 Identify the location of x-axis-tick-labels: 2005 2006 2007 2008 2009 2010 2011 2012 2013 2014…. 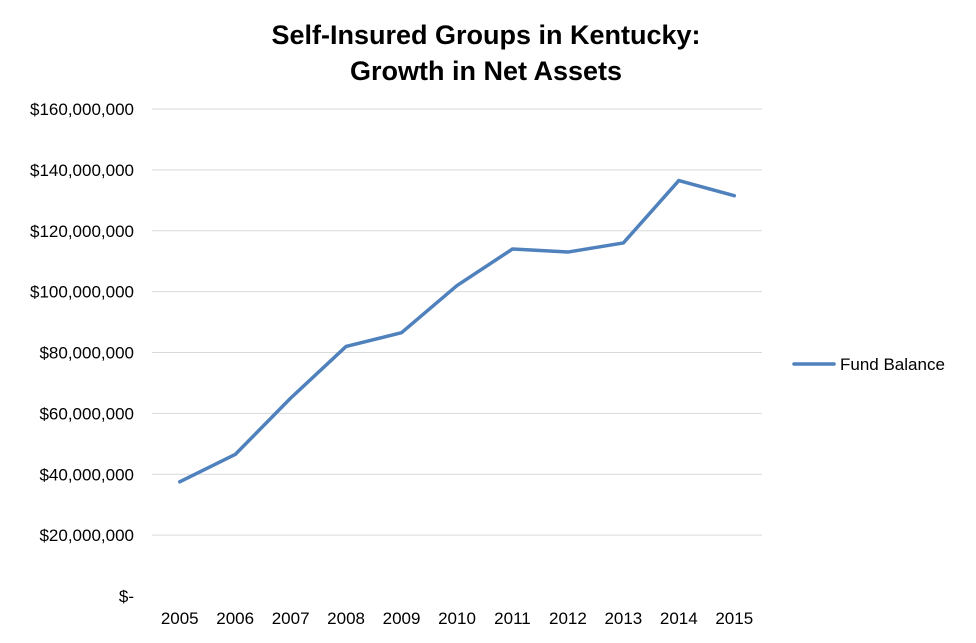
(457, 618).